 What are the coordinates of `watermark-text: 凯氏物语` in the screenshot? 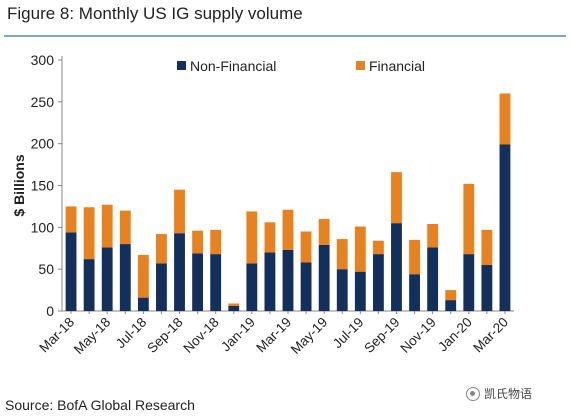 It's located at (508, 394).